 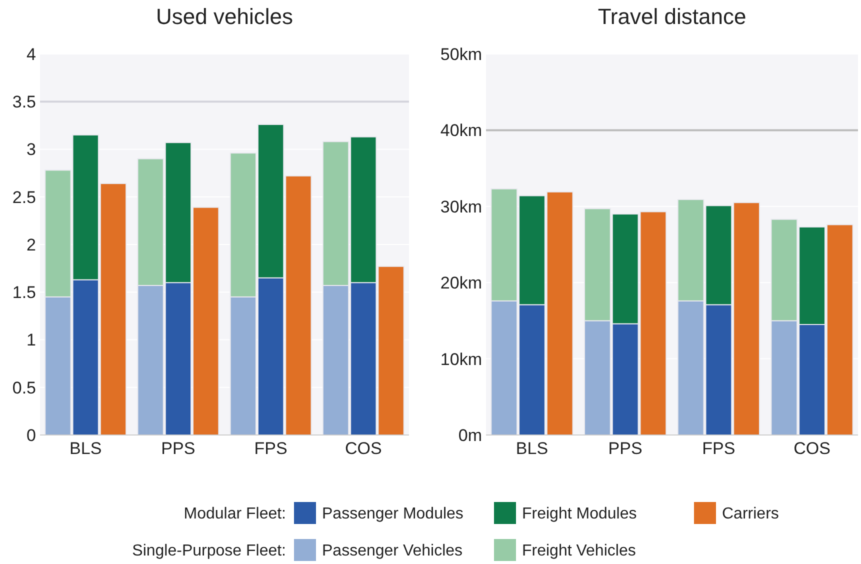 What do you see at coordinates (461, 130) in the screenshot?
I see `y-tick-label: 40km` at bounding box center [461, 130].